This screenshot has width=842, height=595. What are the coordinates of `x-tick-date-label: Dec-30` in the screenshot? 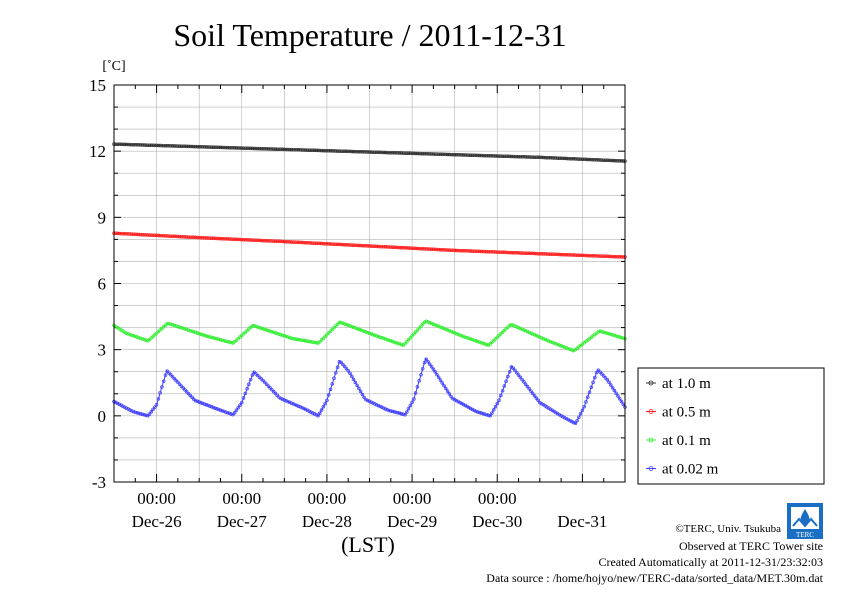 It's located at (497, 521).